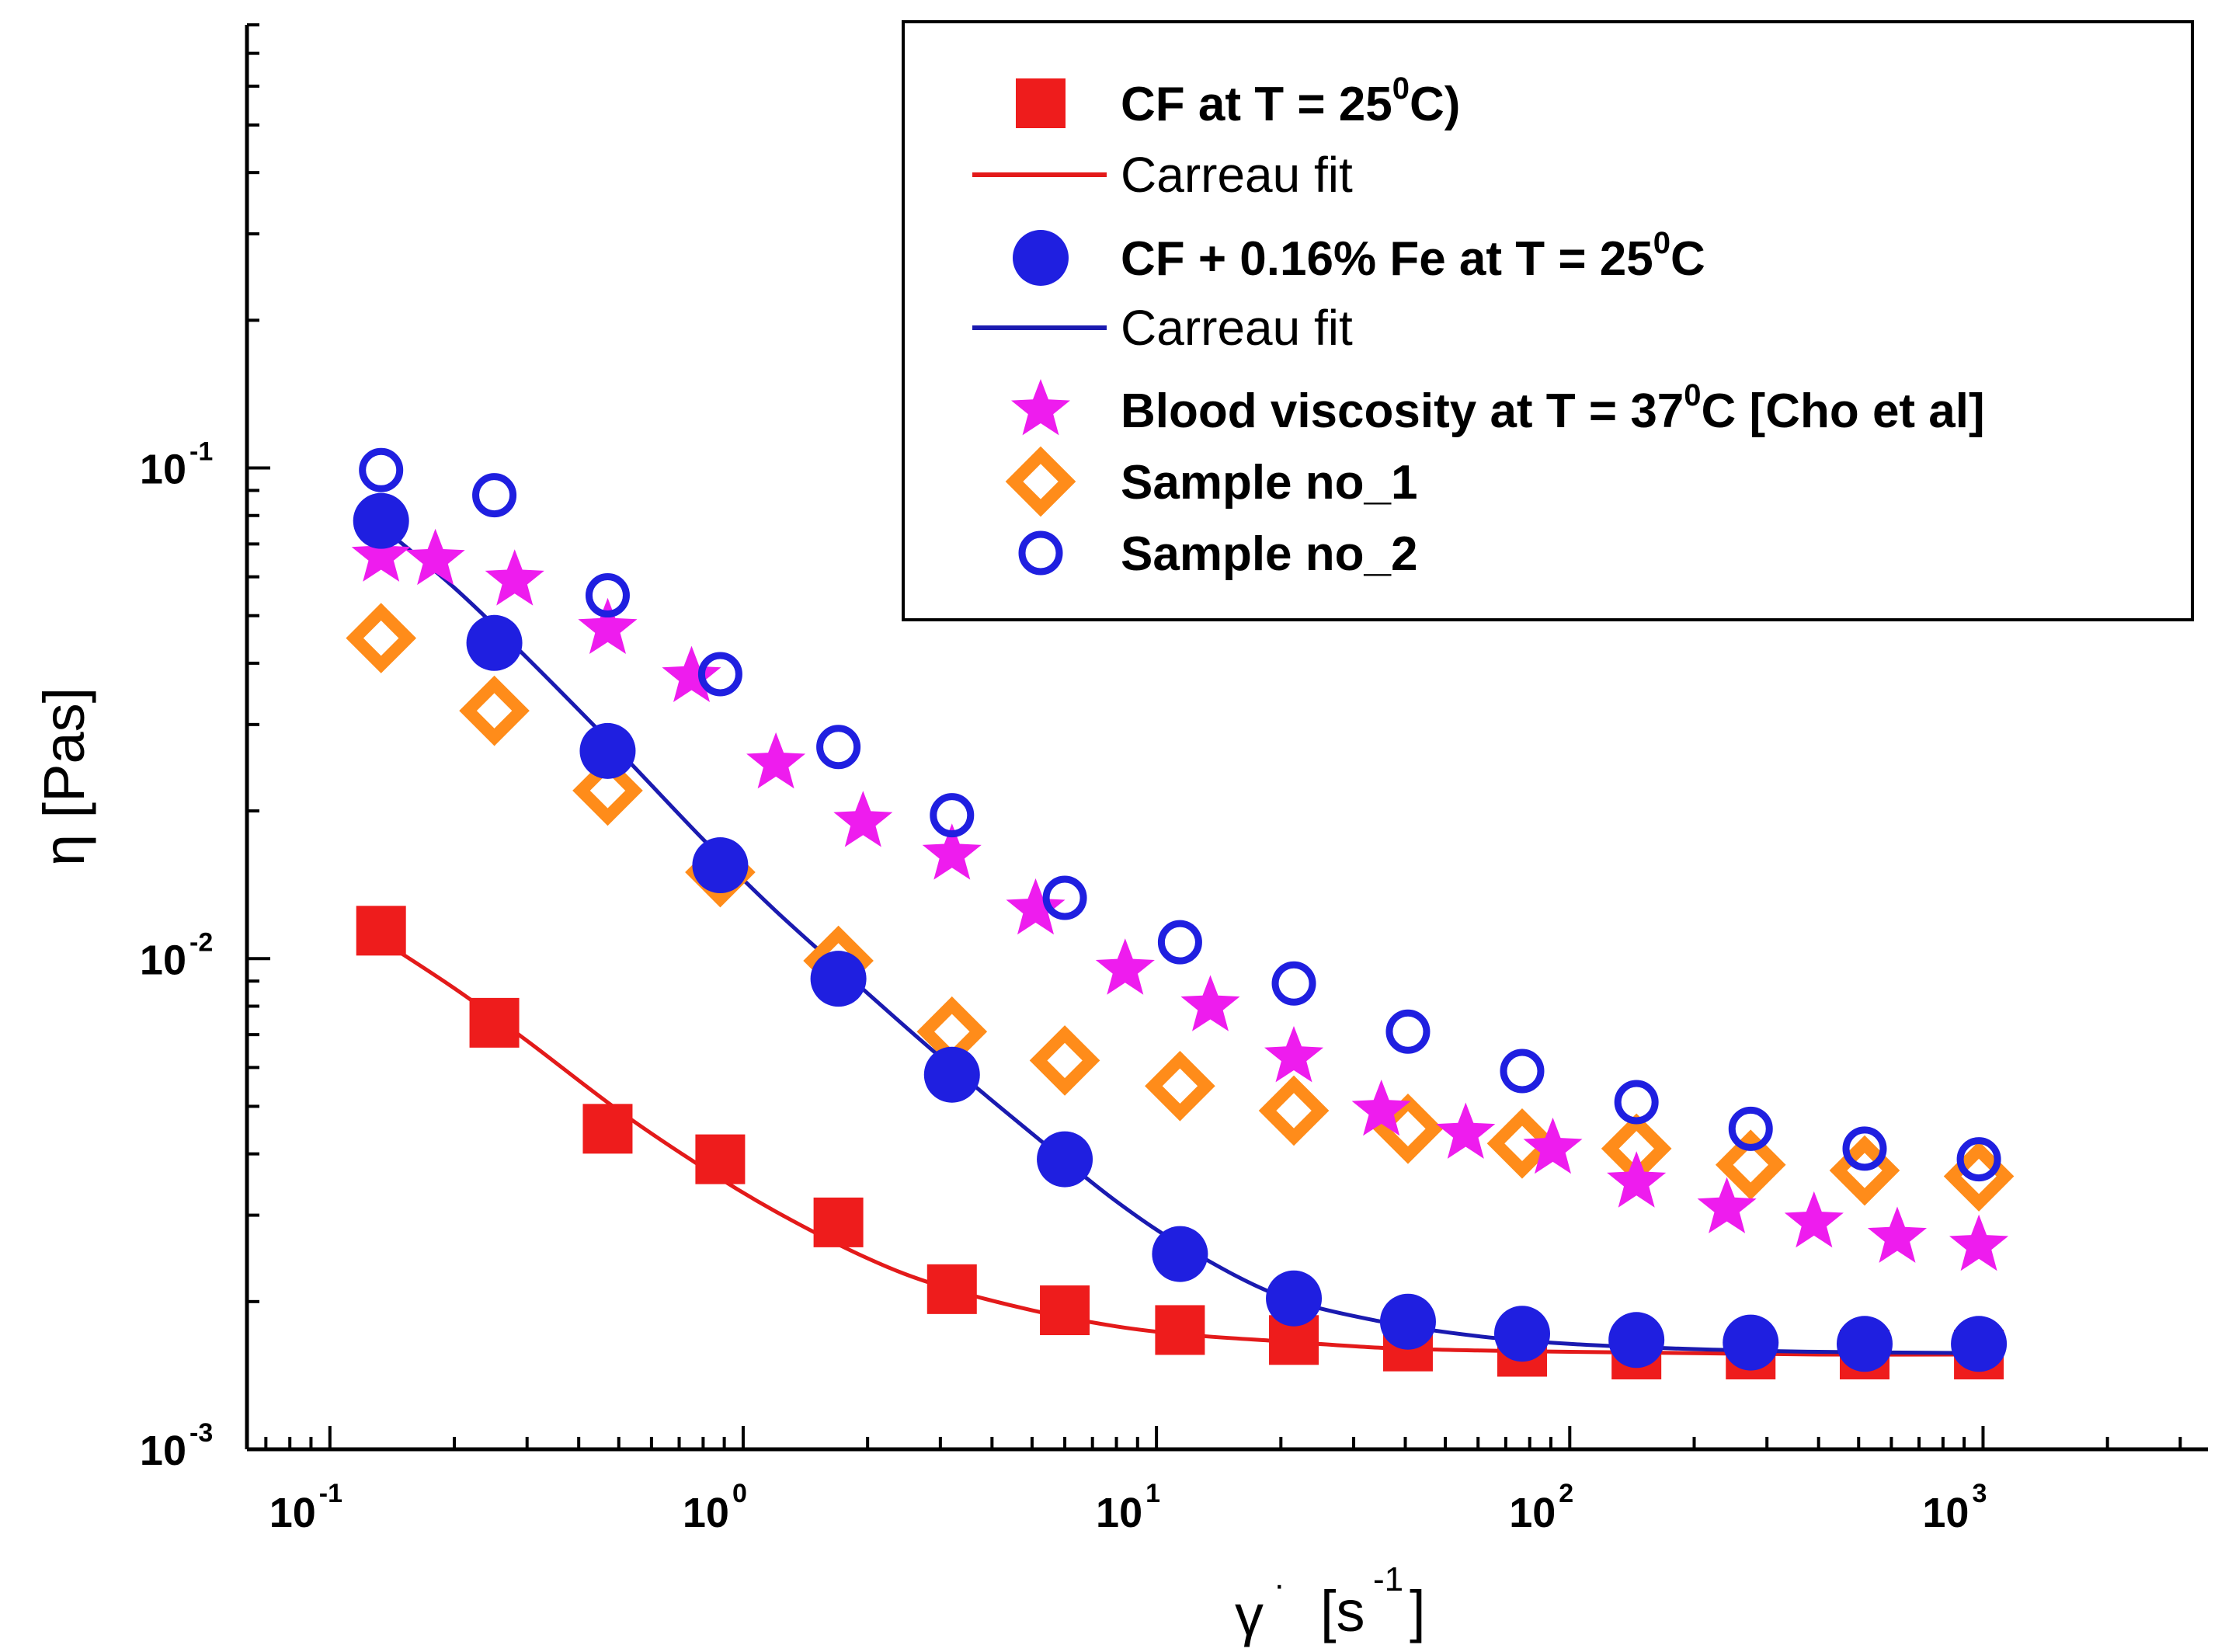 The width and height of the screenshot is (2218, 1652). Describe the element at coordinates (1269, 554) in the screenshot. I see `legend-label: Sample no_2` at that location.